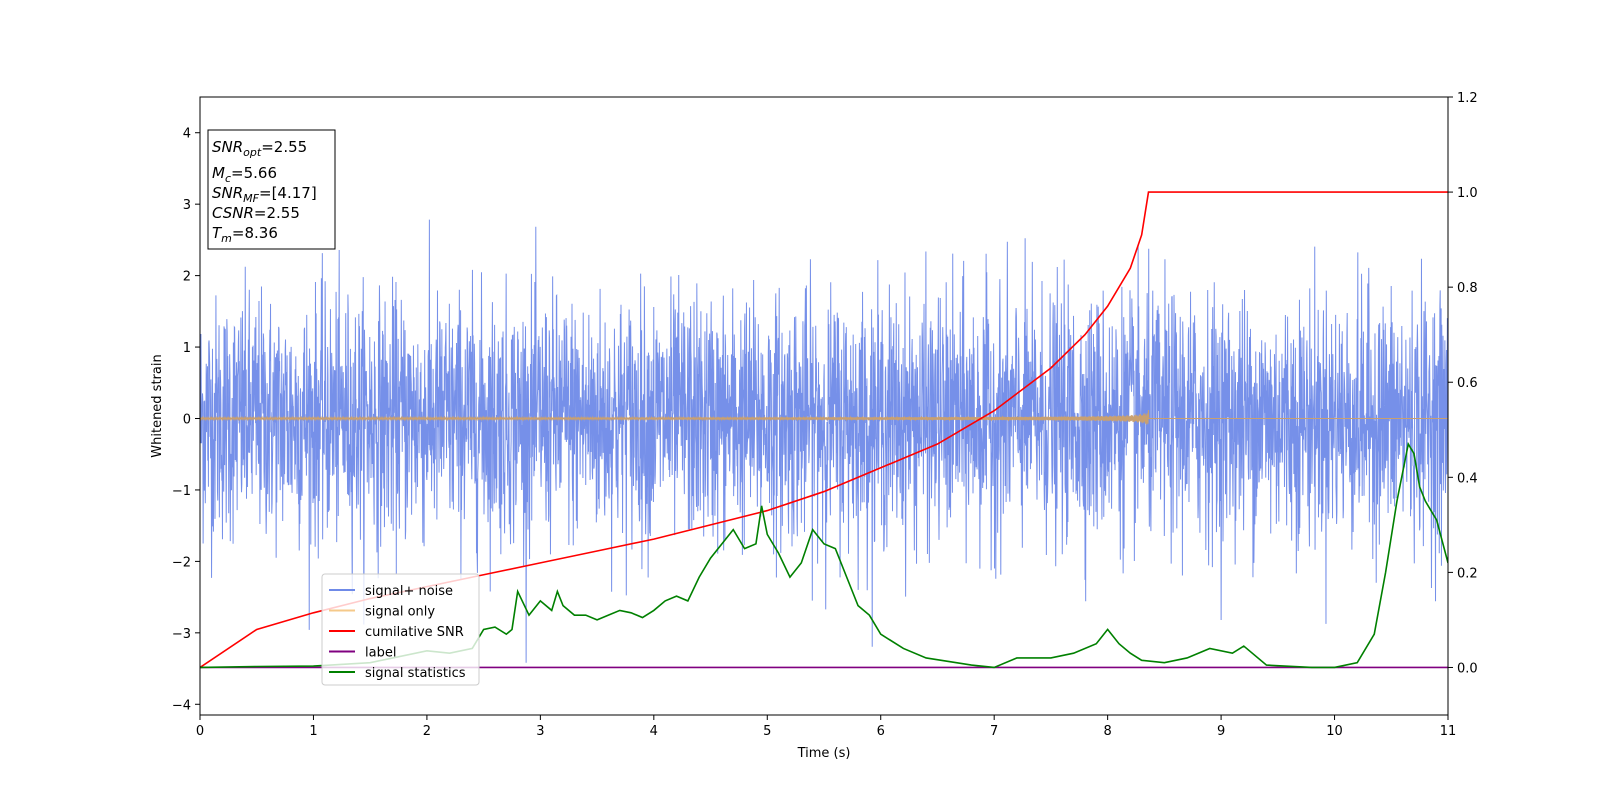 The image size is (1600, 800). I want to click on y2-tick-label: 0.6, so click(1467, 383).